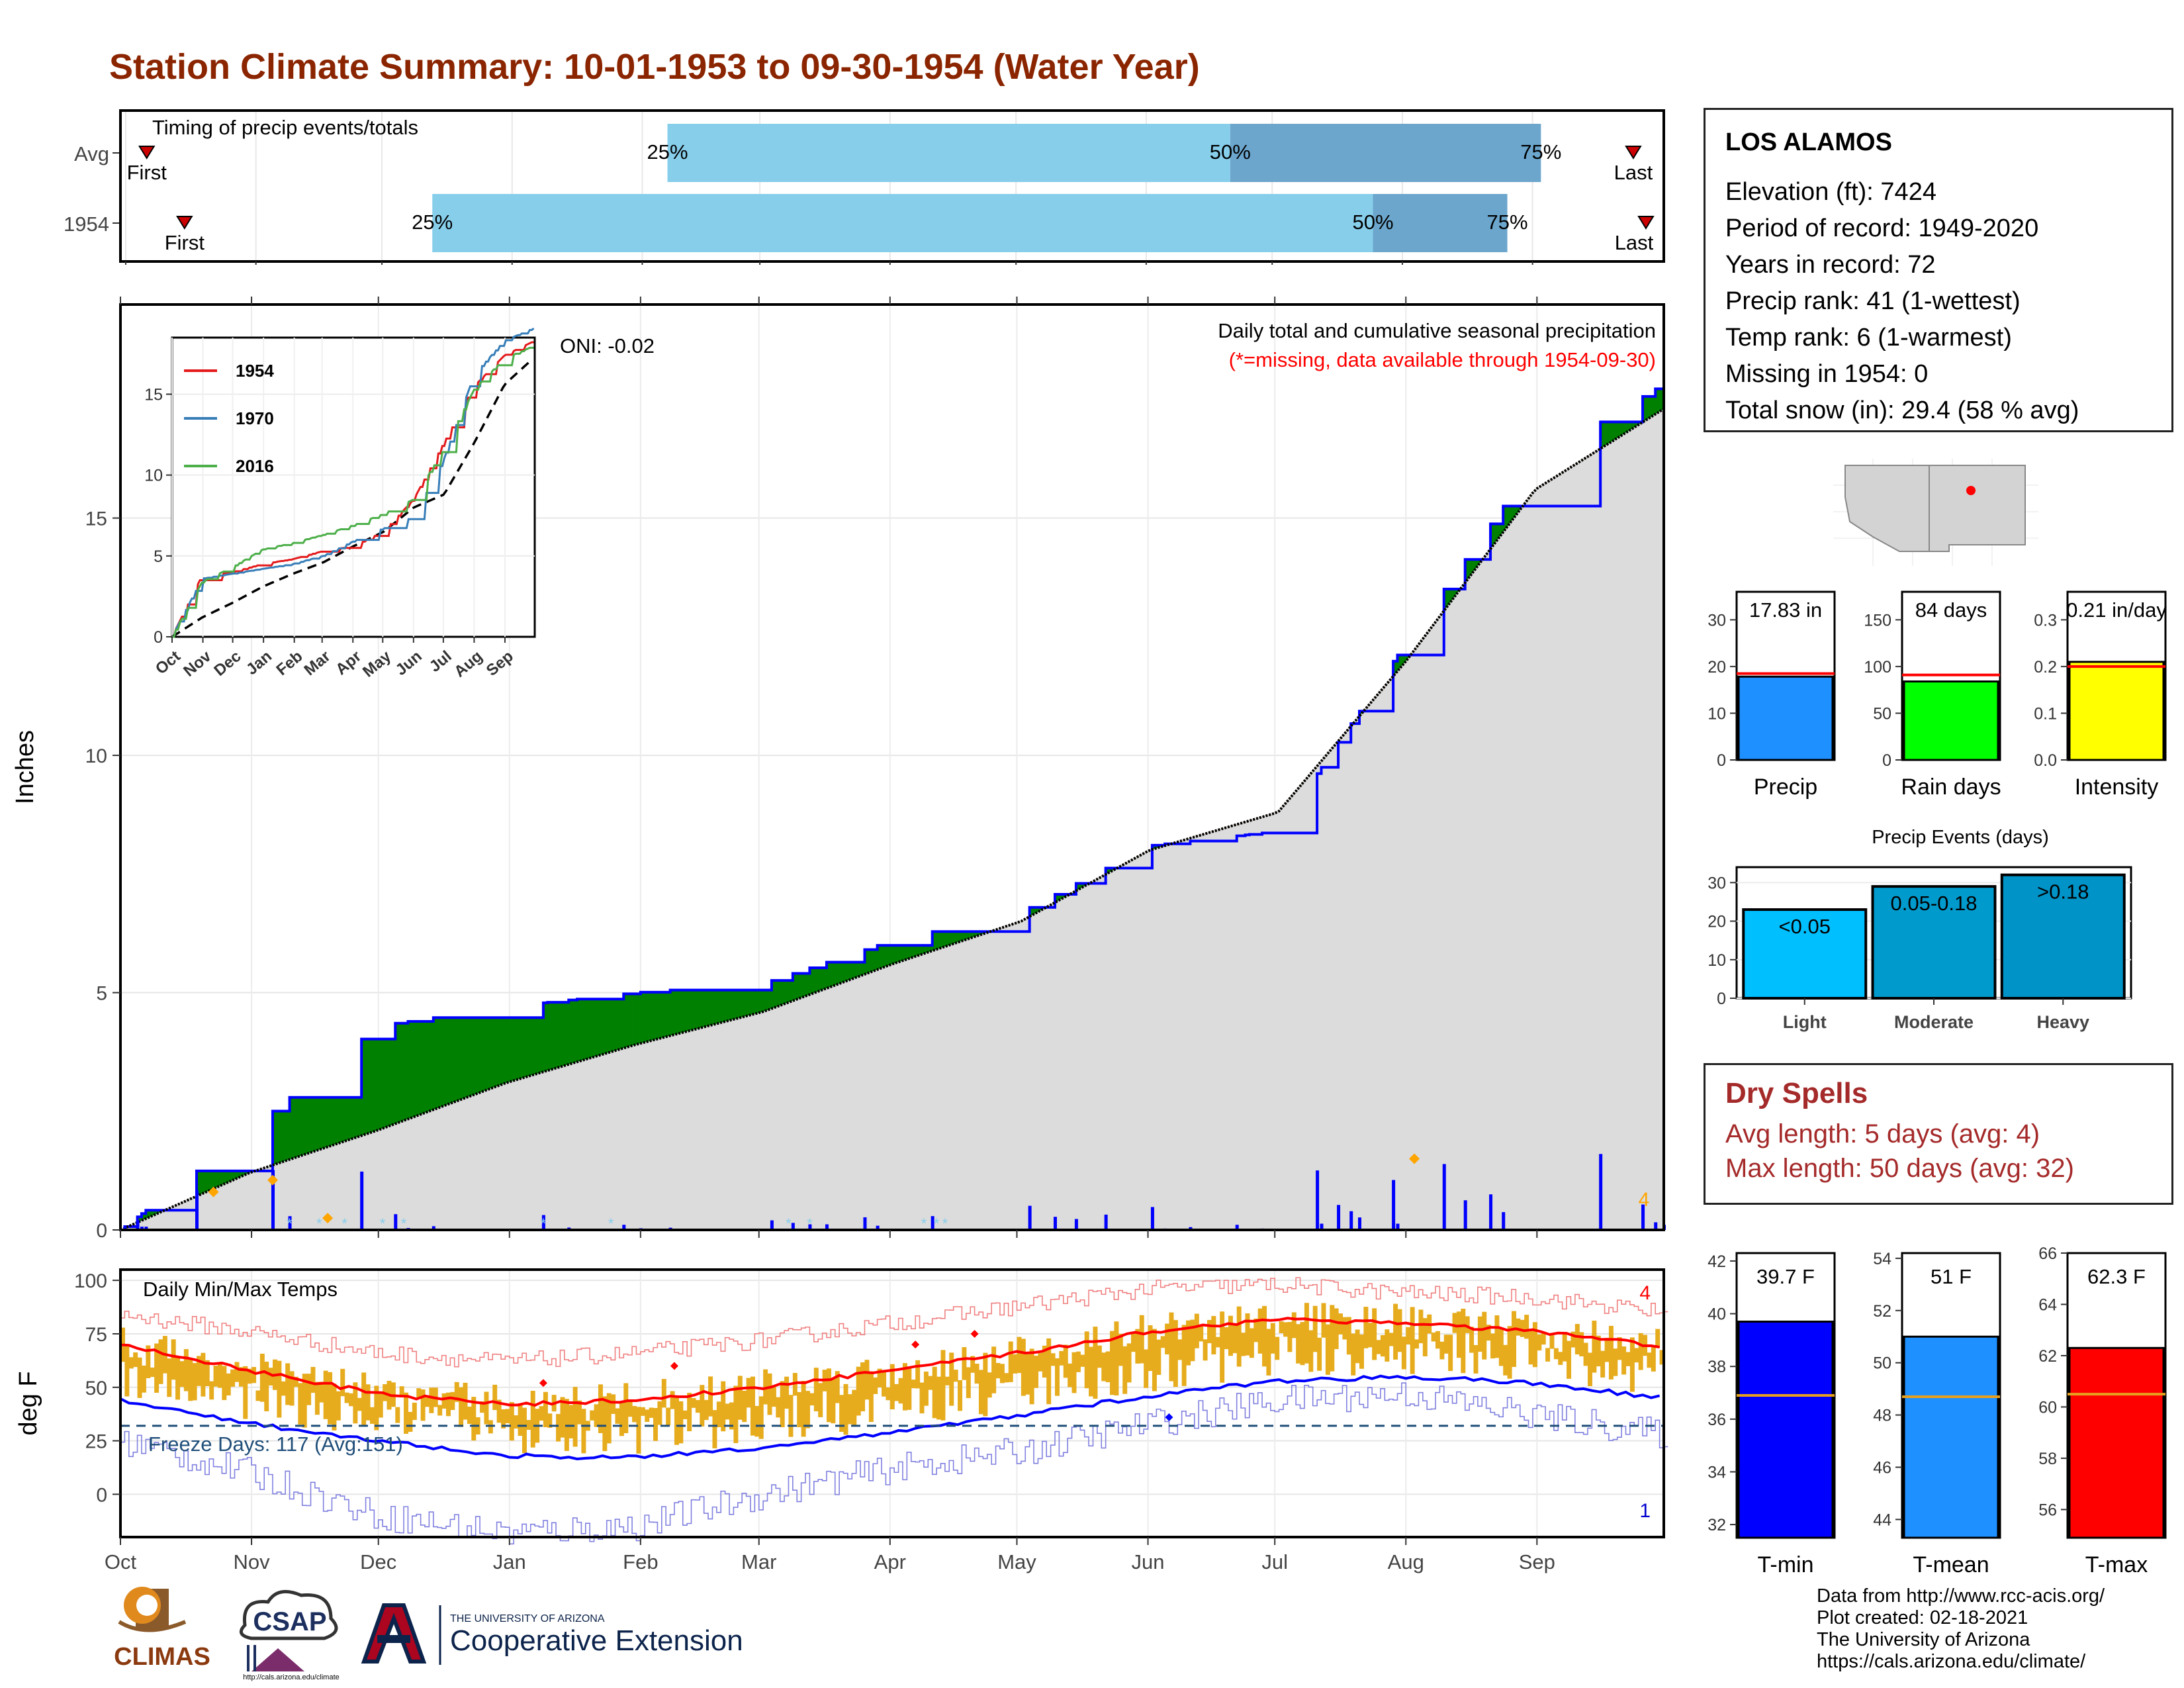 The image size is (2184, 1688). What do you see at coordinates (1373, 222) in the screenshot?
I see `timing-p50-label: 50%` at bounding box center [1373, 222].